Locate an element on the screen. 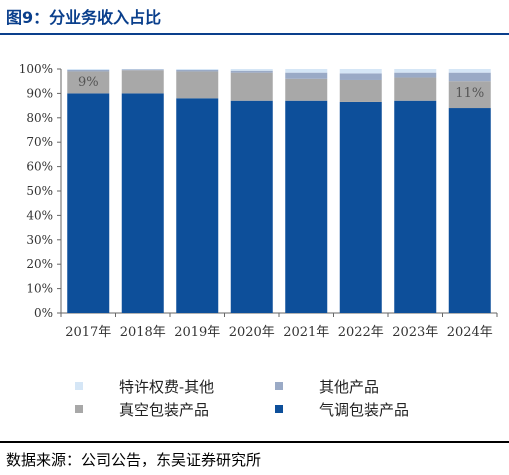 This screenshot has height=475, width=509. data-label: 9% is located at coordinates (88, 82).